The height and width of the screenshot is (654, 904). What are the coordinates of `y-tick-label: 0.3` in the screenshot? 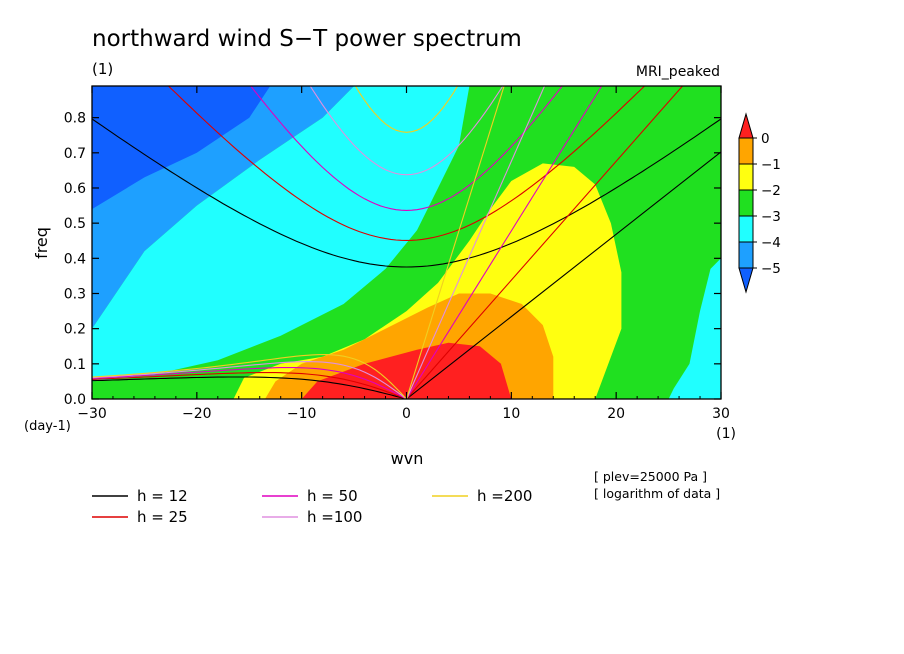 It's located at (75, 294).